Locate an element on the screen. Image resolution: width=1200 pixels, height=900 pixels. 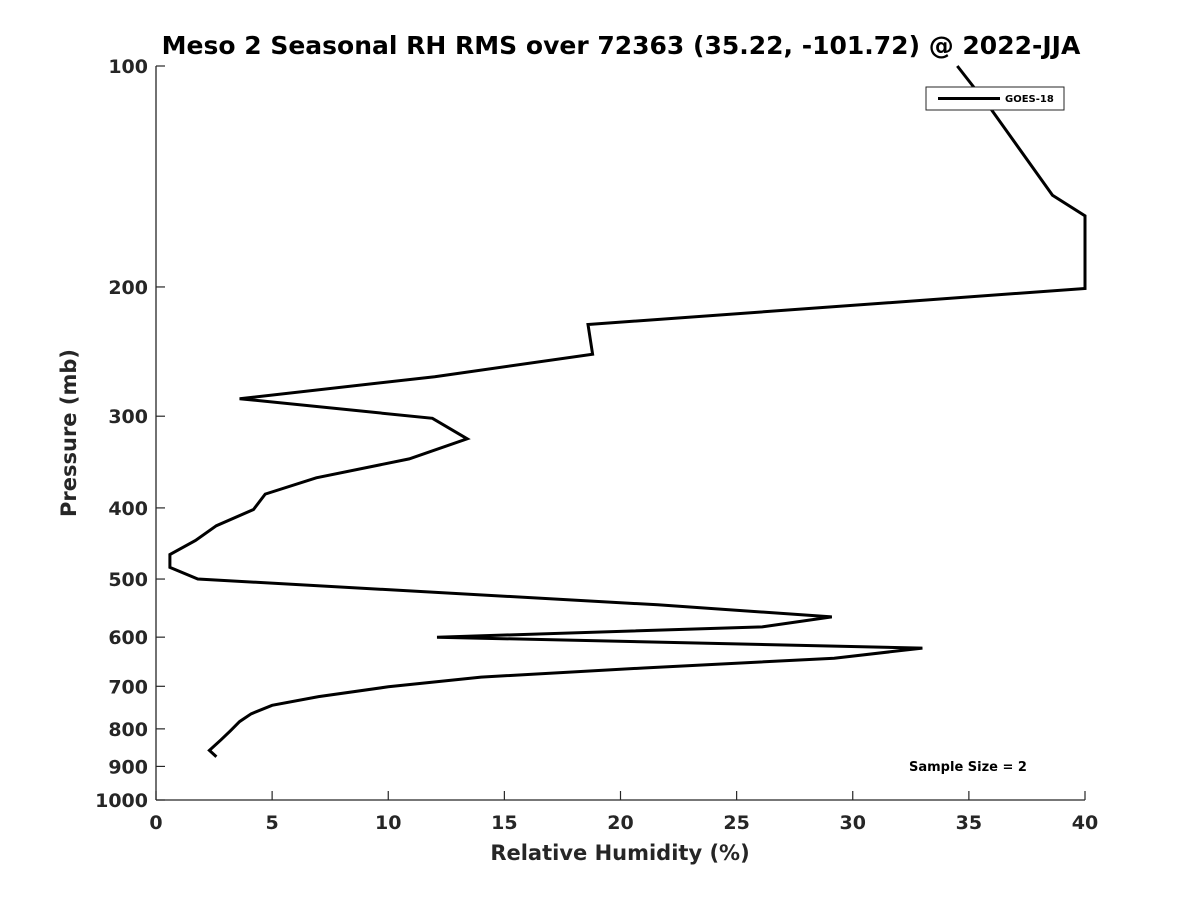
x-tick-label: 35 is located at coordinates (969, 823).